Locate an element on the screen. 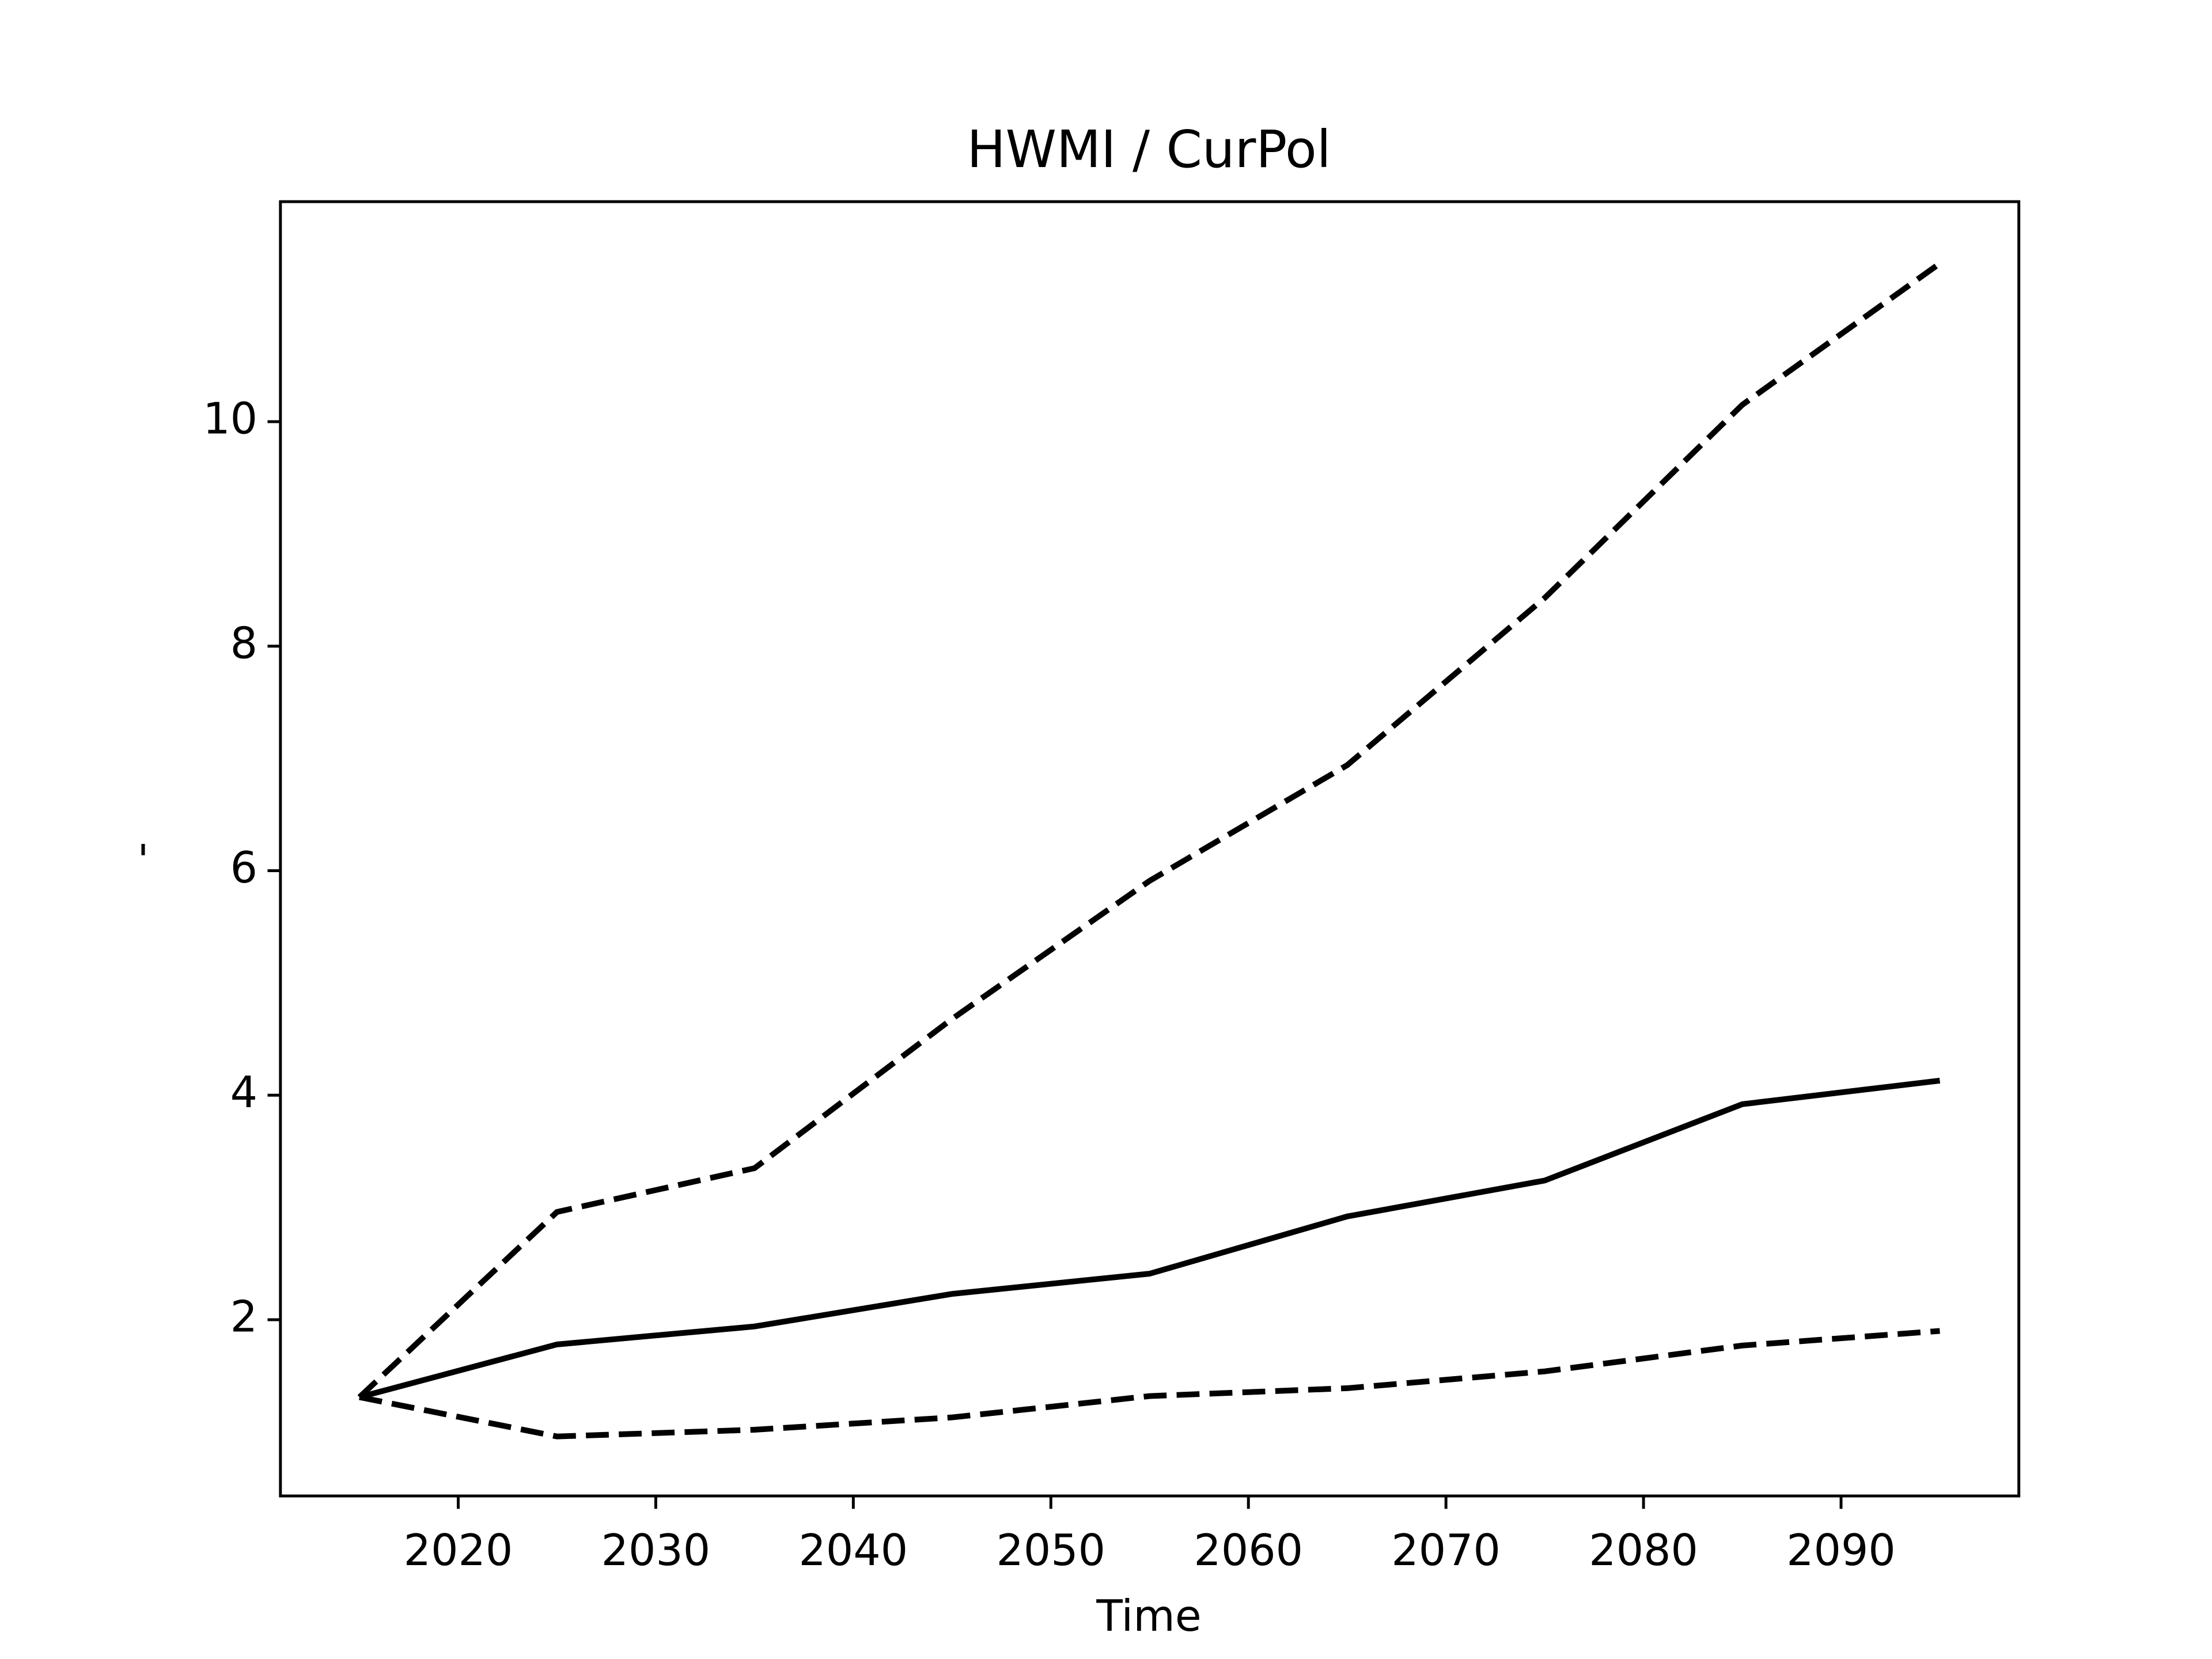 This screenshot has width=2212, height=1659. y-tick-label: 6 is located at coordinates (243, 868).